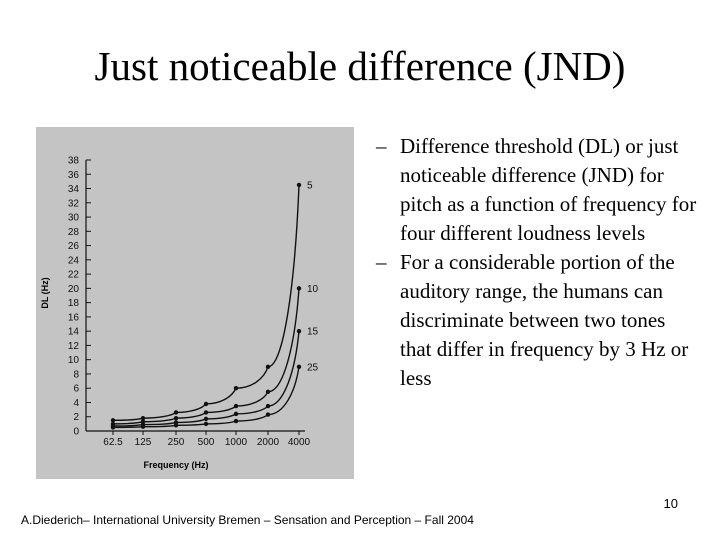 The image size is (720, 540). What do you see at coordinates (74, 246) in the screenshot?
I see `y-tick-label: 26` at bounding box center [74, 246].